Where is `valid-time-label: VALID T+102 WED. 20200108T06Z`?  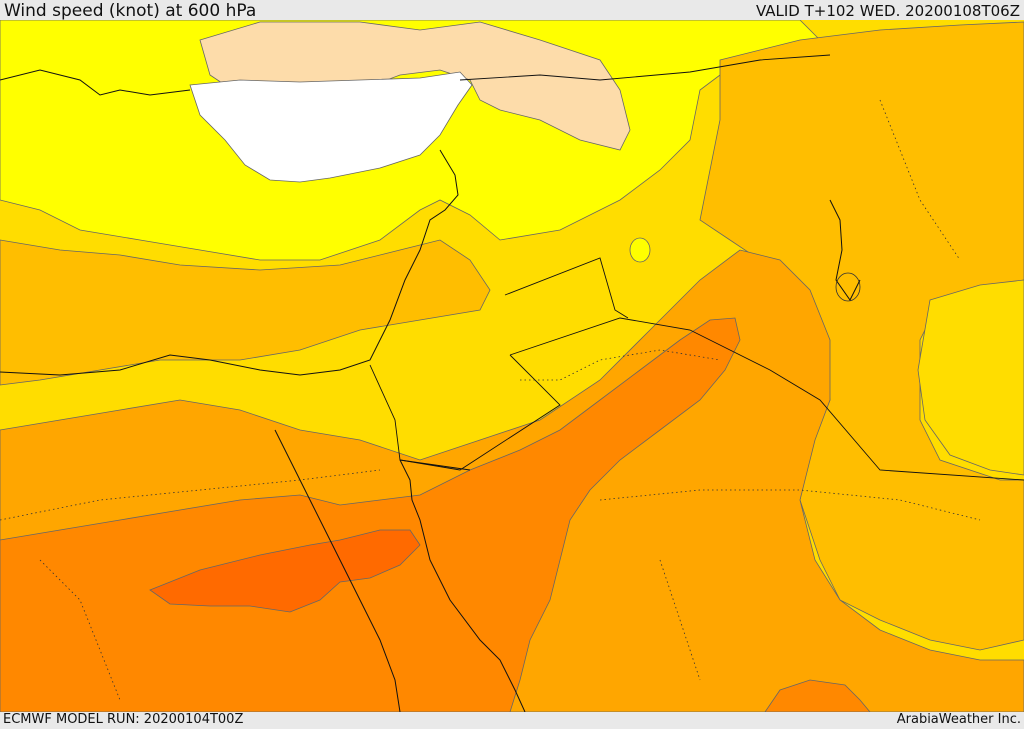 valid-time-label: VALID T+102 WED. 20200108T06Z is located at coordinates (887, 11).